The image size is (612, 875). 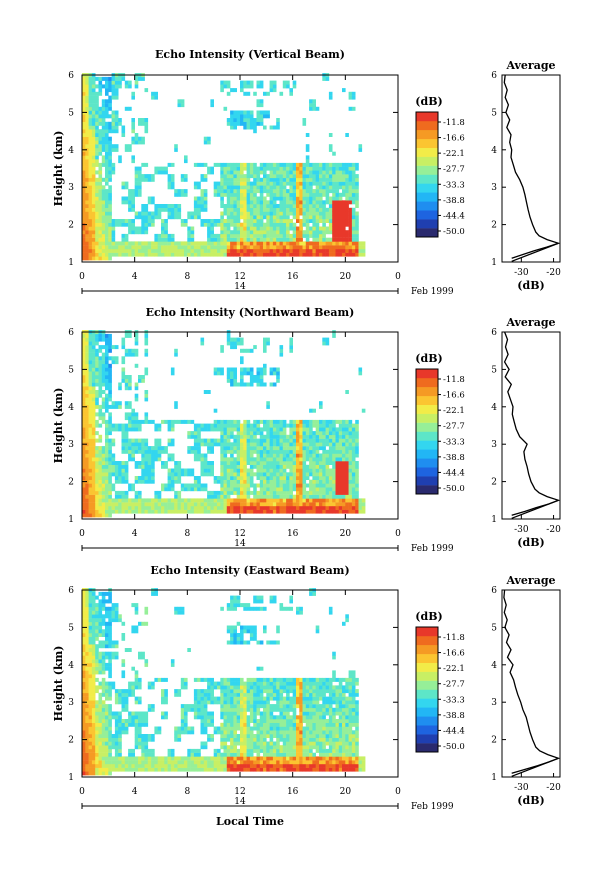 What do you see at coordinates (494, 151) in the screenshot?
I see `profile-y-tick-label: 4` at bounding box center [494, 151].